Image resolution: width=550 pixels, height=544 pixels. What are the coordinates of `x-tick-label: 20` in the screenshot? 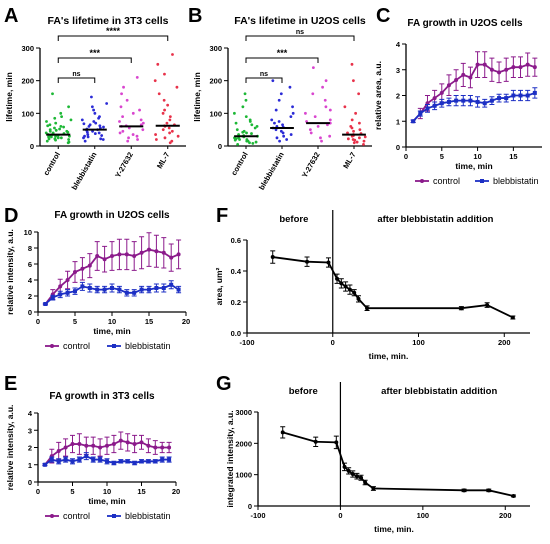 It's located at (186, 321).